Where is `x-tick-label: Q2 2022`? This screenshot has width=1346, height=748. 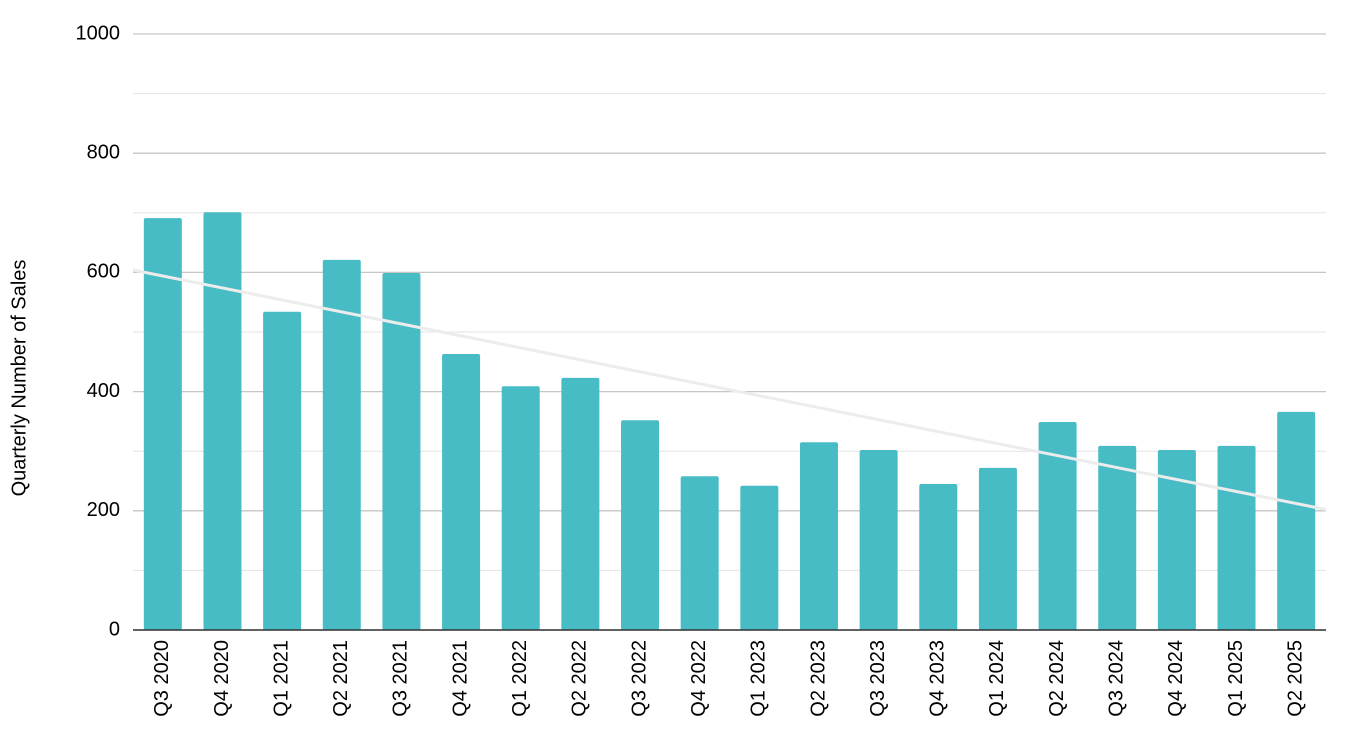
x-tick-label: Q2 2022 is located at coordinates (580, 678).